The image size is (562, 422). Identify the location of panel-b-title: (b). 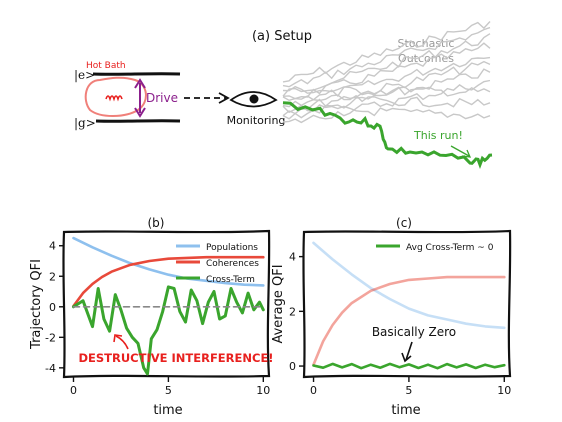
(156, 223).